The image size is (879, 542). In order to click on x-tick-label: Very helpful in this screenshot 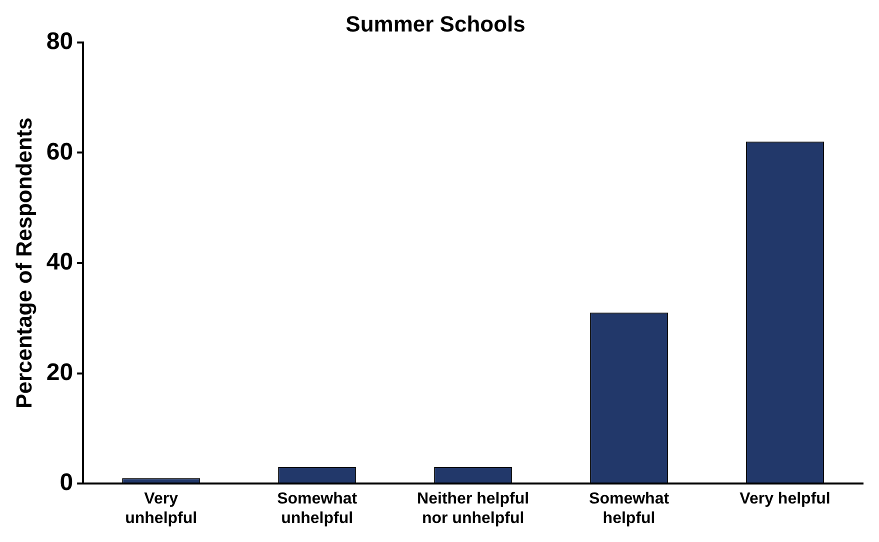, I will do `click(785, 499)`.